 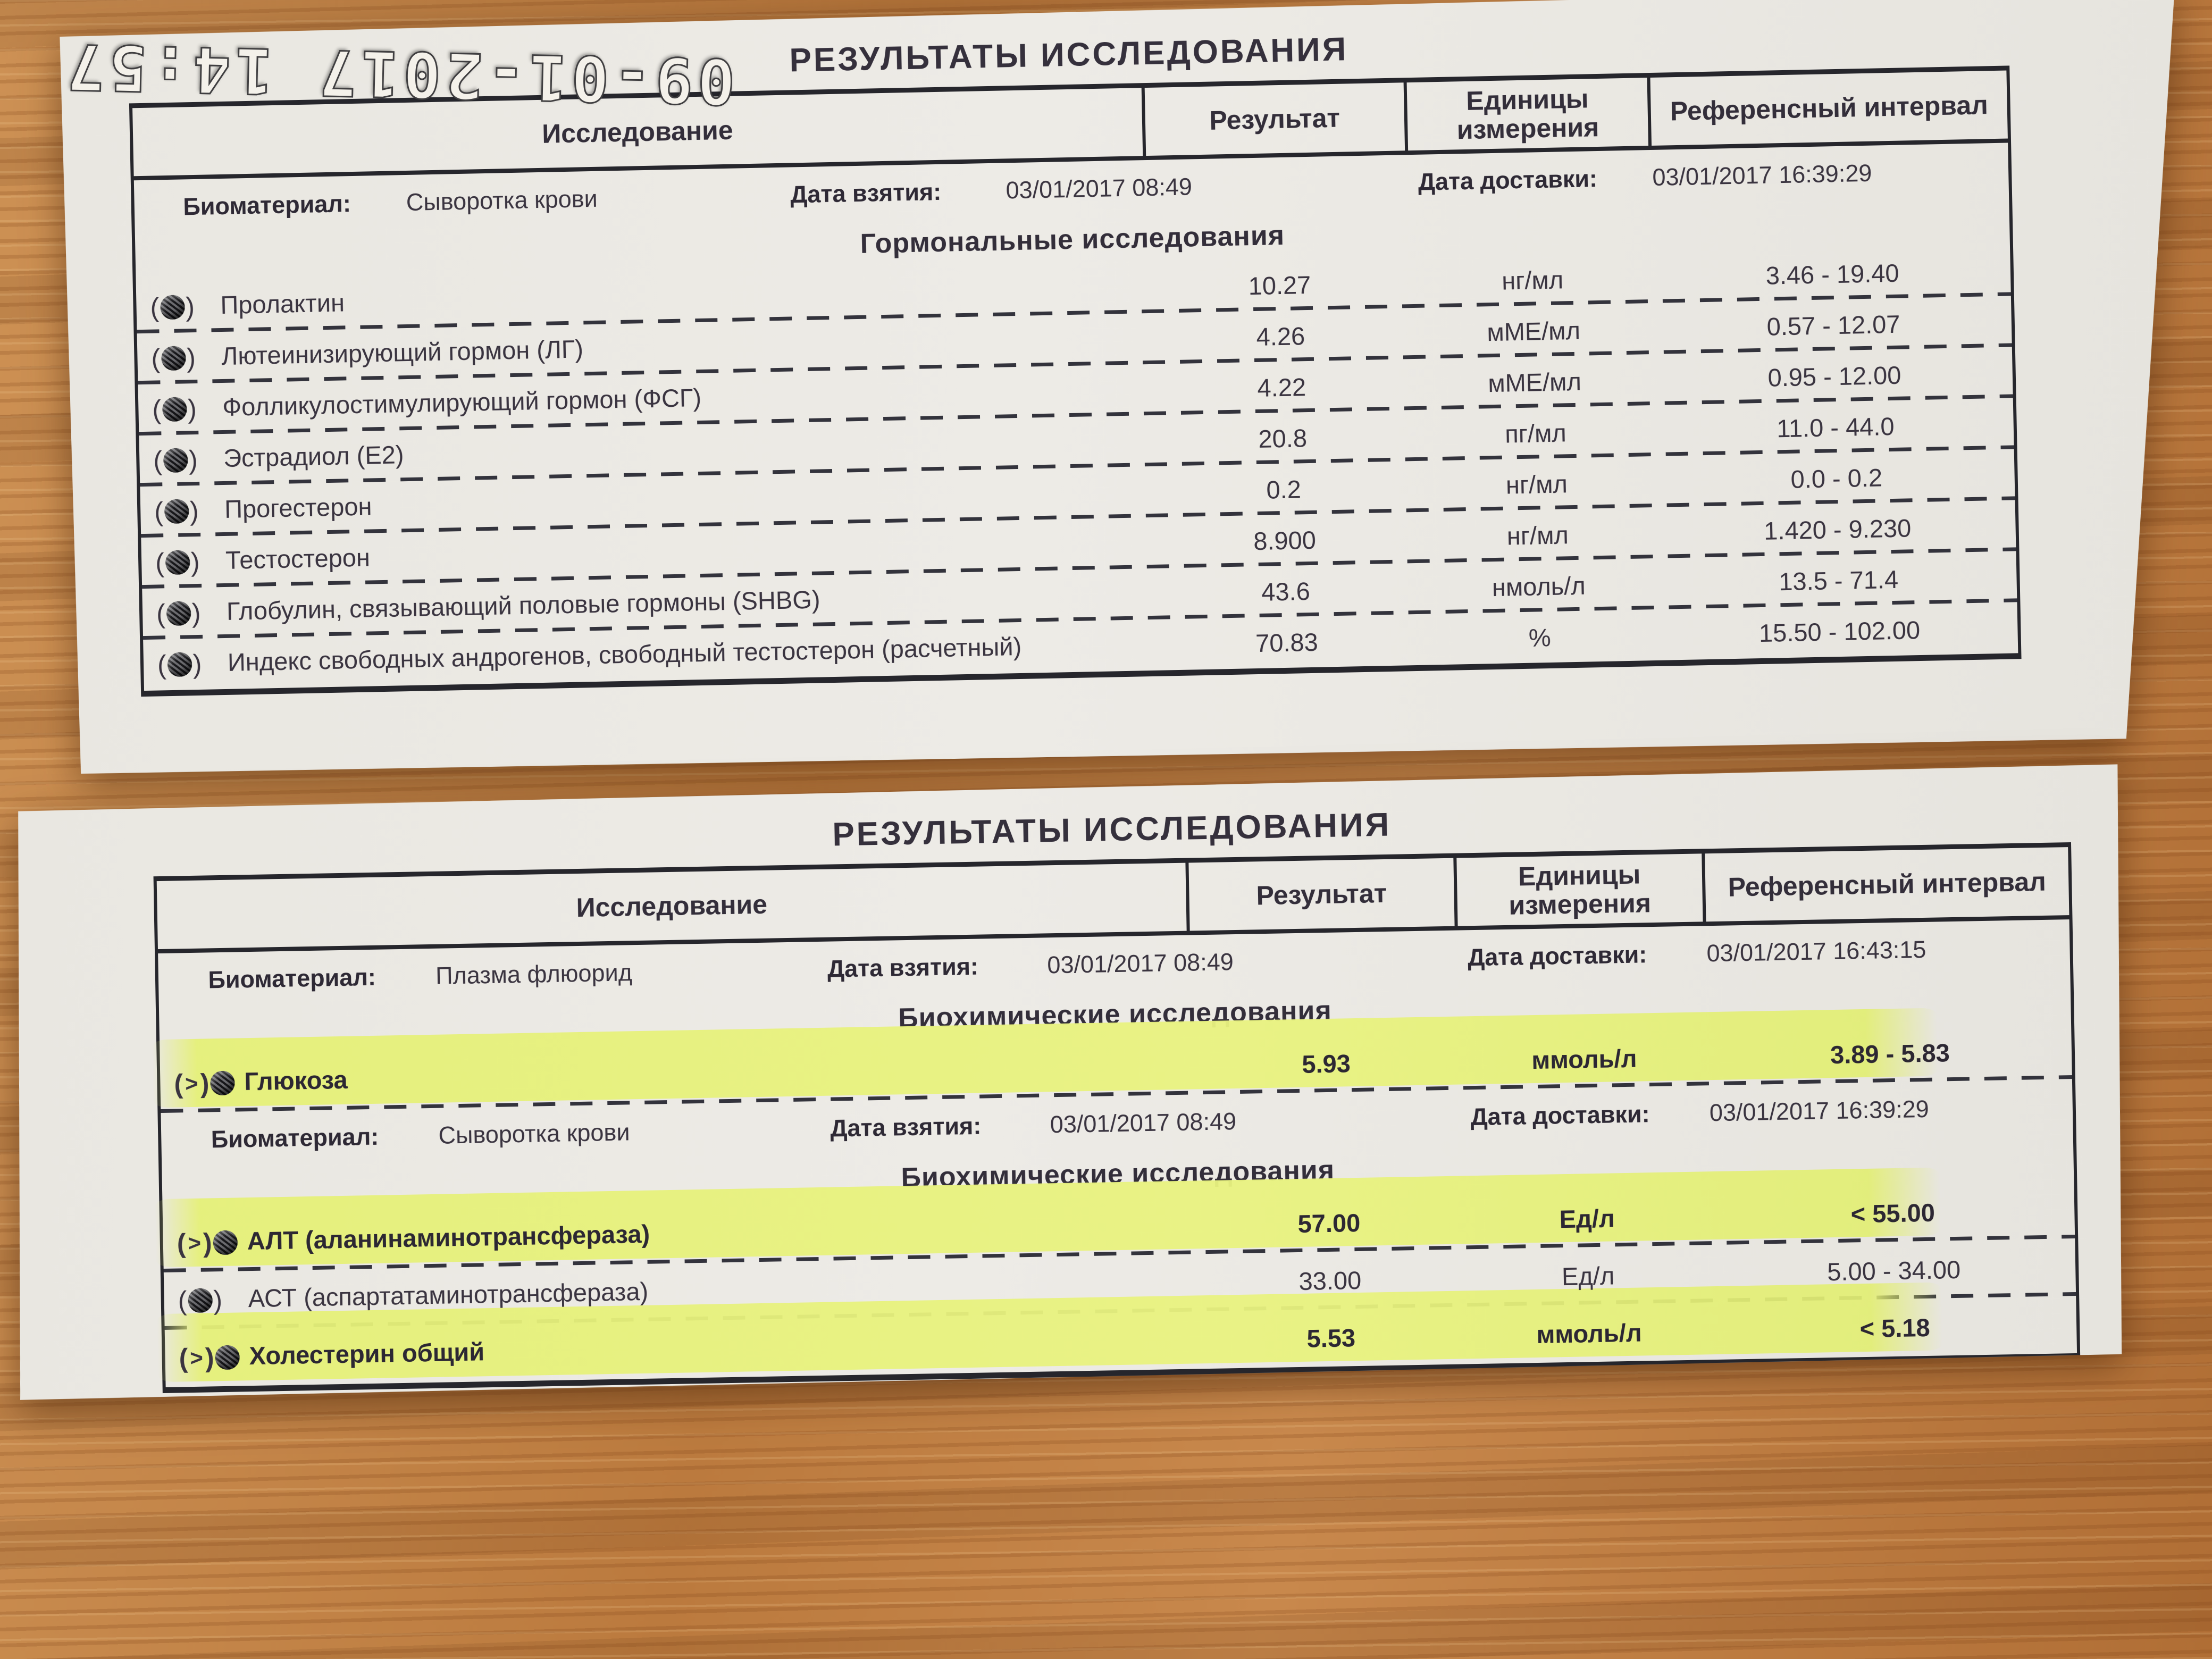 I want to click on test-name: АЛТ (аланинаминотрансфераза), so click(x=448, y=1237).